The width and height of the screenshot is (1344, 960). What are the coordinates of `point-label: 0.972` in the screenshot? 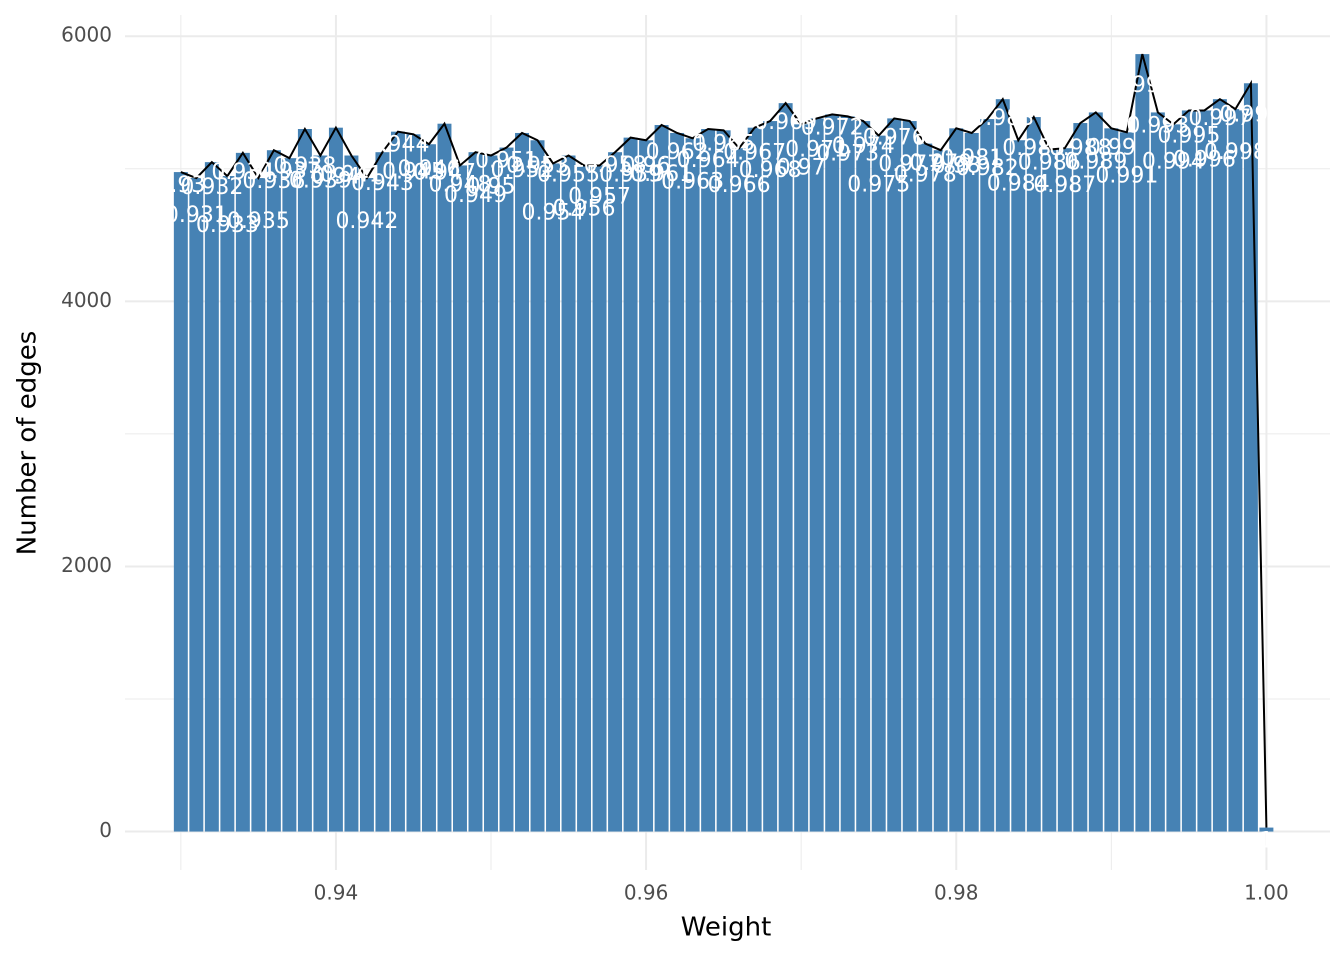 It's located at (832, 127).